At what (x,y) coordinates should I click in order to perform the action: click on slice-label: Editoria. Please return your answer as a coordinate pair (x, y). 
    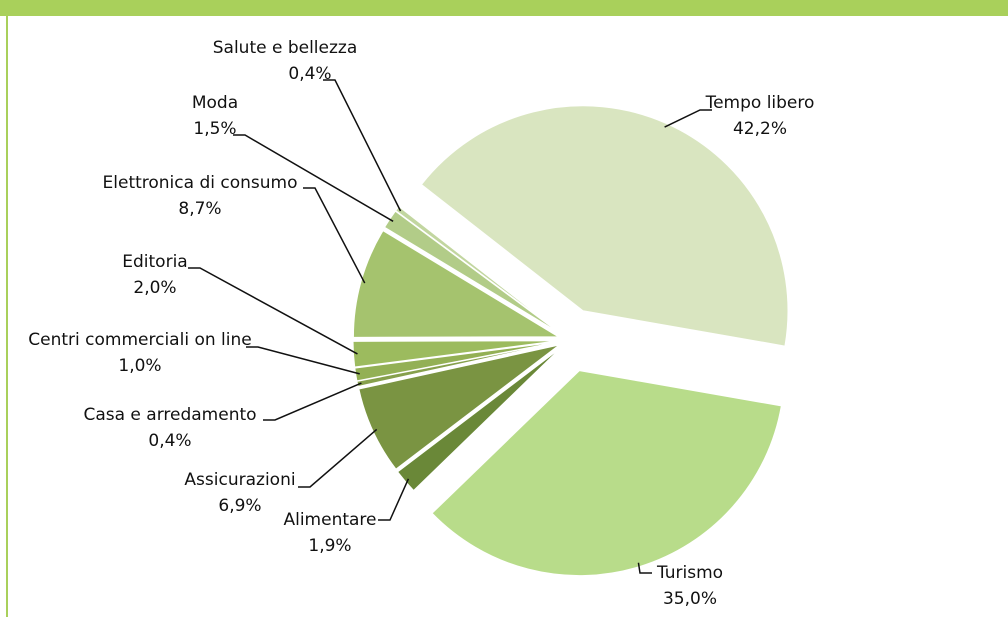
    Looking at the image, I should click on (154, 262).